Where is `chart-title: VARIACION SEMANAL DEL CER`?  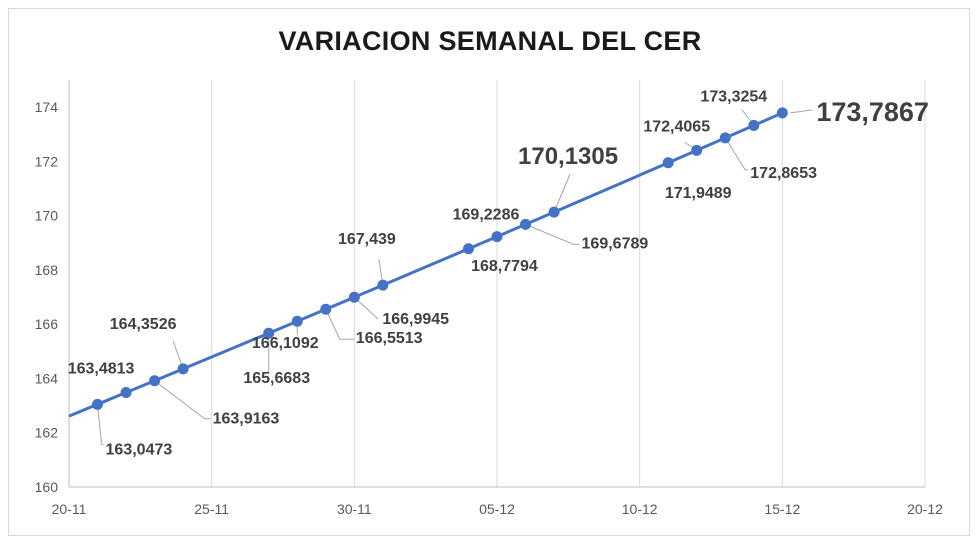
chart-title: VARIACION SEMANAL DEL CER is located at coordinates (490, 41).